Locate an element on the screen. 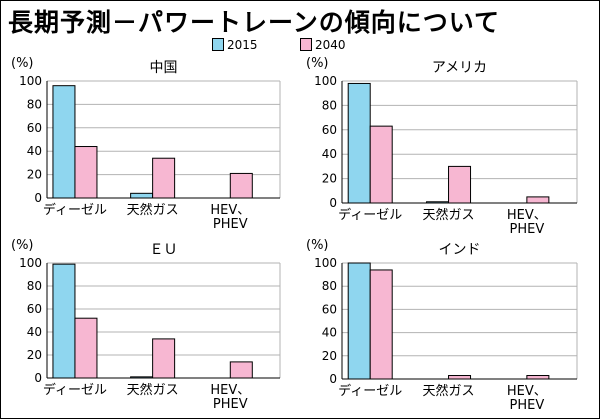 Image resolution: width=600 pixels, height=419 pixels. chart-title: 中国 is located at coordinates (164, 68).